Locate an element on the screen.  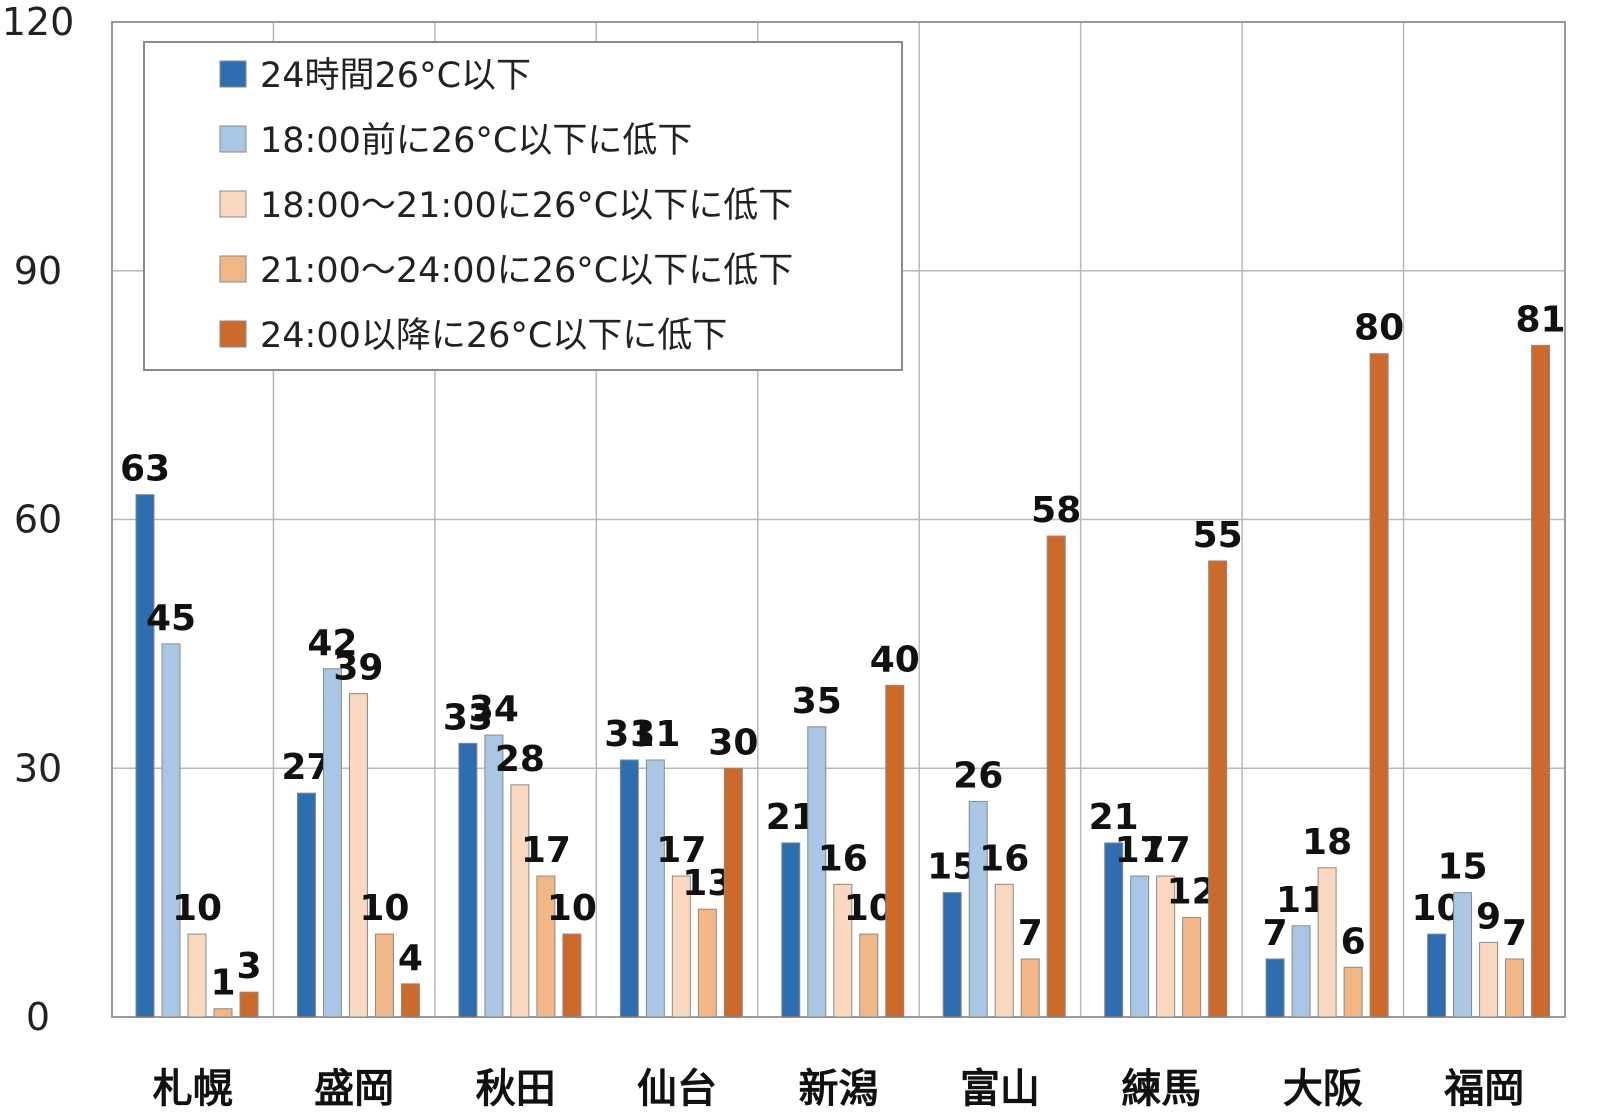
legend-entry: 21:00～24:00に26°C以下に低下 is located at coordinates (526, 271).